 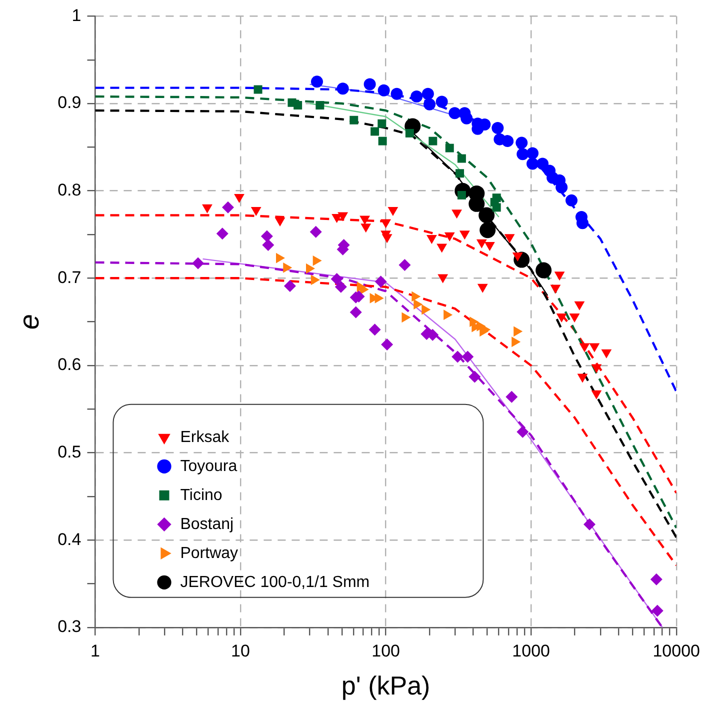 What do you see at coordinates (70, 102) in the screenshot?
I see `y-tick-label: 0.9` at bounding box center [70, 102].